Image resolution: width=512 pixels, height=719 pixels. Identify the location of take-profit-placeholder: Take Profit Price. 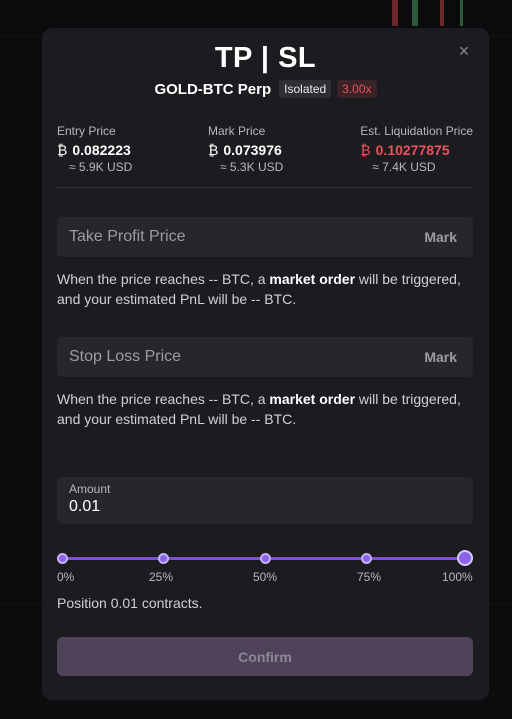
(127, 236).